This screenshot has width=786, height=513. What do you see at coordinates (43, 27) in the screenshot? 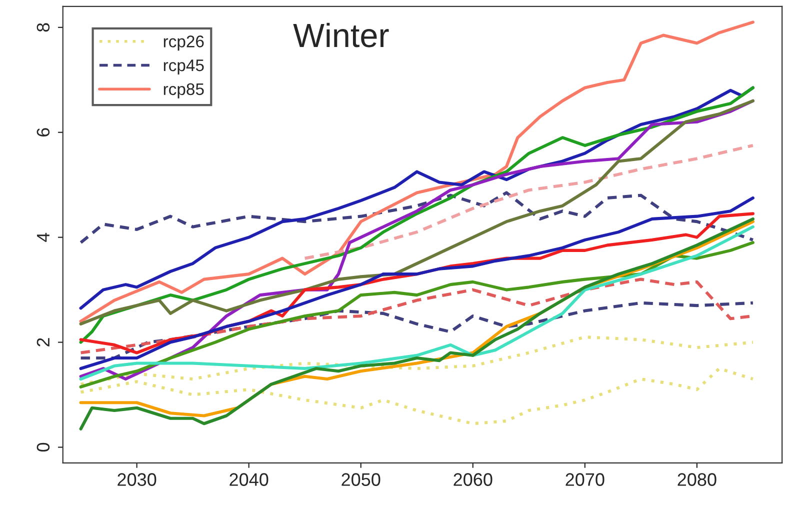
I see `y-tick-label: 8` at bounding box center [43, 27].